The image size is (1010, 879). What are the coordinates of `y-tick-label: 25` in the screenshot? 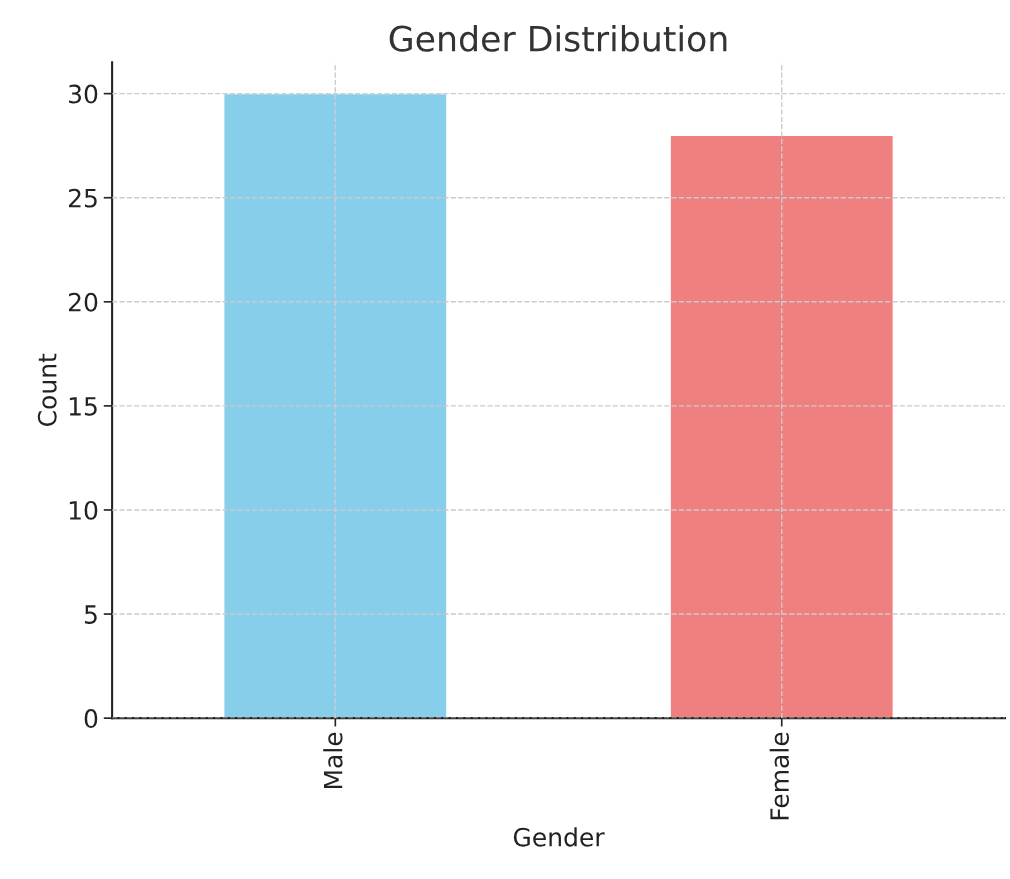 It's located at (82, 198).